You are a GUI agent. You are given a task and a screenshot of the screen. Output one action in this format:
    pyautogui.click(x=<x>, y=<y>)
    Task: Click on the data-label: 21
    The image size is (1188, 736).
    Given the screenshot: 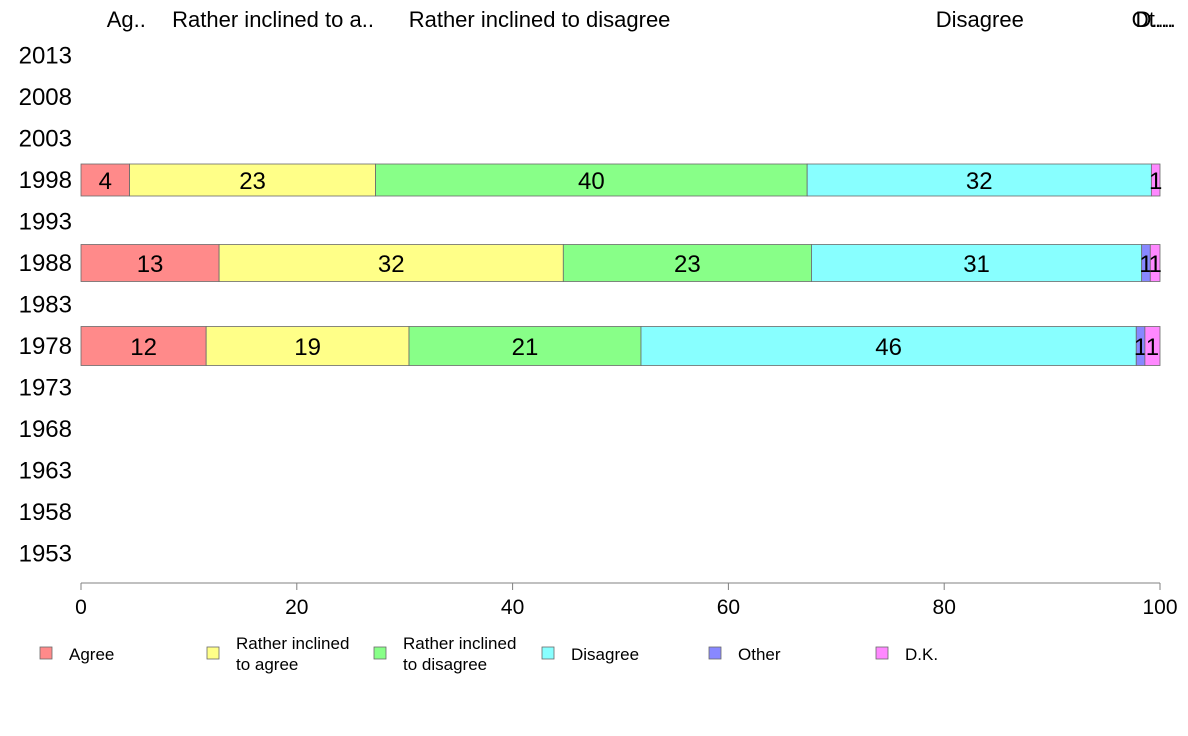 What is the action you would take?
    pyautogui.click(x=525, y=347)
    